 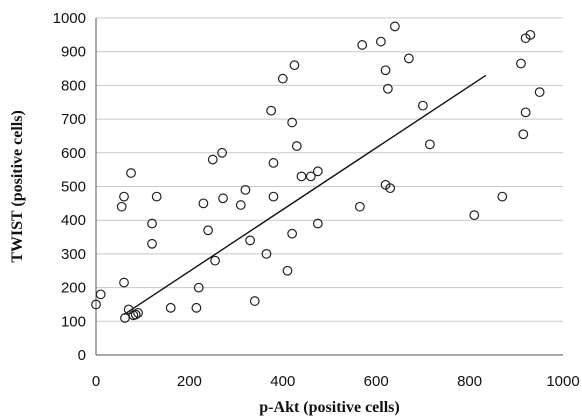 What do you see at coordinates (469, 381) in the screenshot?
I see `x-tick-label: 800` at bounding box center [469, 381].